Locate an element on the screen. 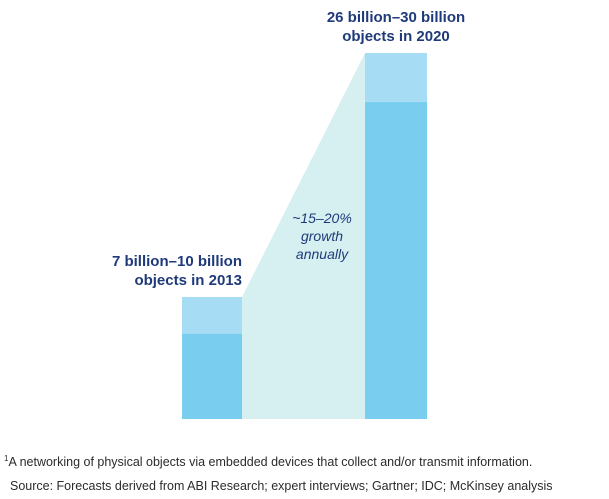 This screenshot has width=609, height=499. footnote-marker: 1 is located at coordinates (6, 458).